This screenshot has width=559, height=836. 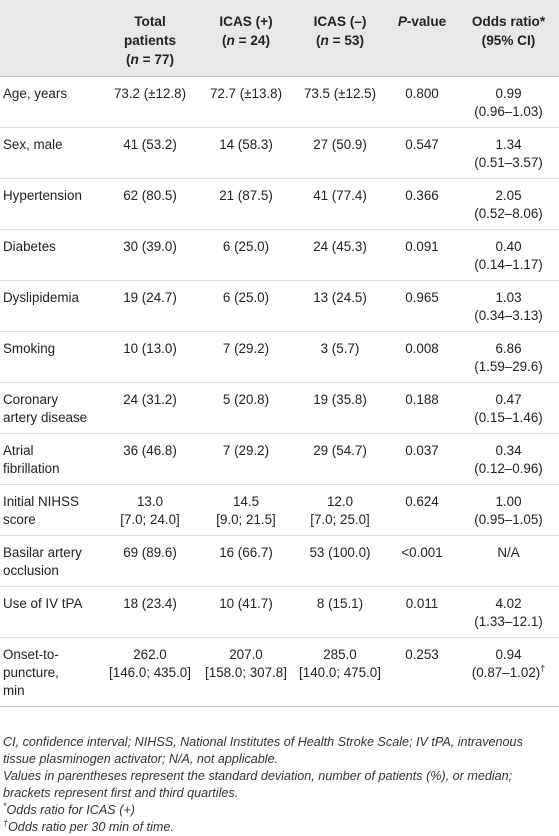 I want to click on cell-total: 62 (80.5), so click(x=150, y=204).